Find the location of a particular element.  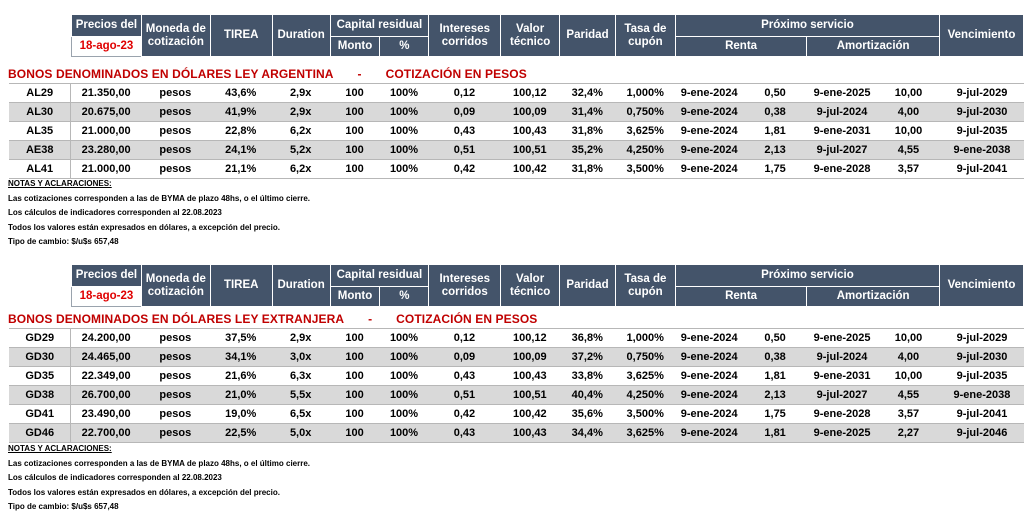

cell-tirea: 34,1% is located at coordinates (240, 357).